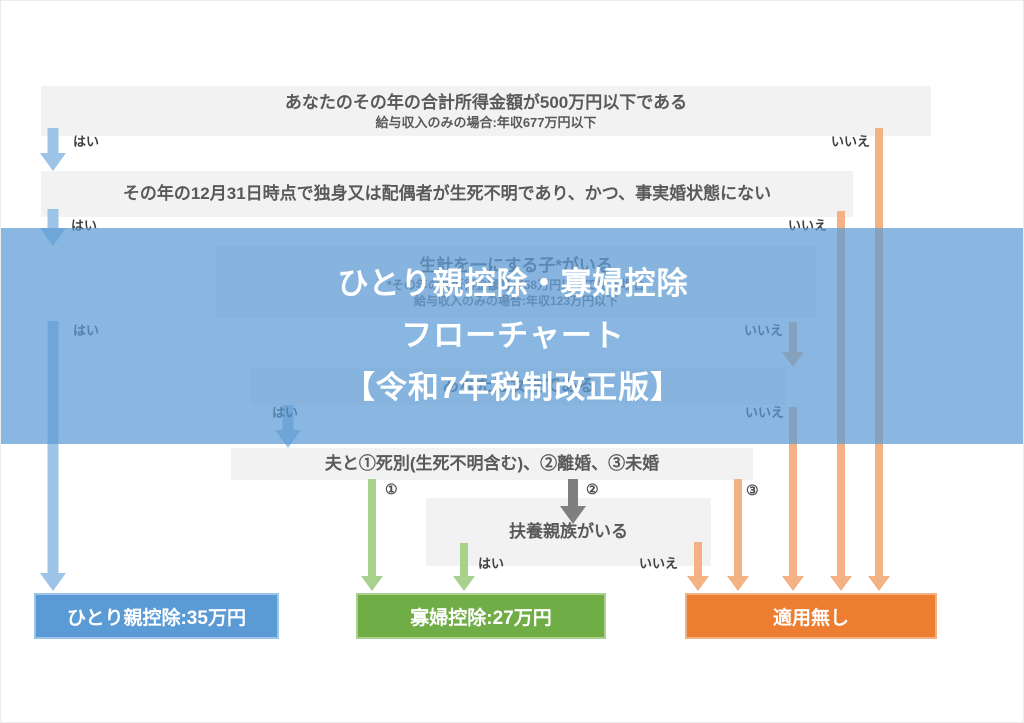  I want to click on result-not-applicable-label: 適用無し, so click(810, 618).